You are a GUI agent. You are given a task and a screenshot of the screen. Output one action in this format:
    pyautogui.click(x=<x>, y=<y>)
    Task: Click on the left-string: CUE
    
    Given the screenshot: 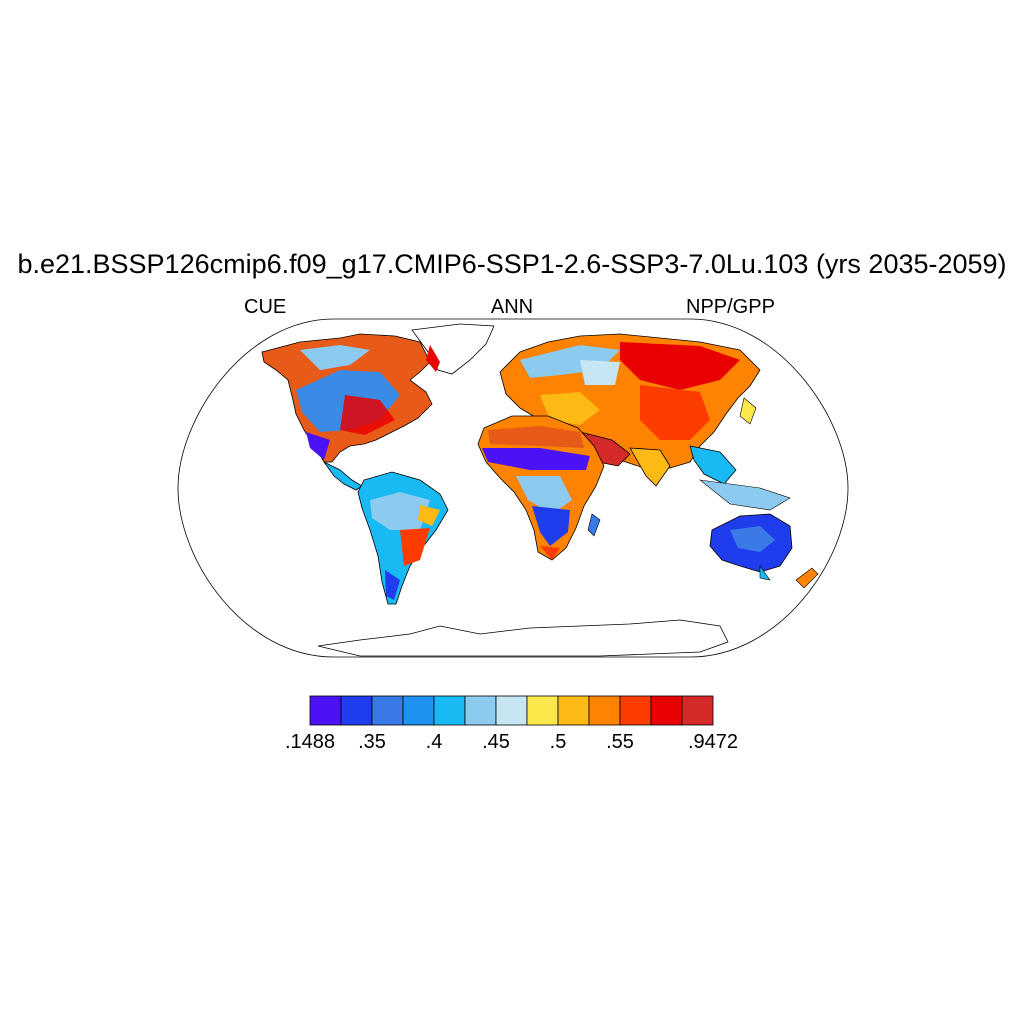 What is the action you would take?
    pyautogui.click(x=265, y=307)
    